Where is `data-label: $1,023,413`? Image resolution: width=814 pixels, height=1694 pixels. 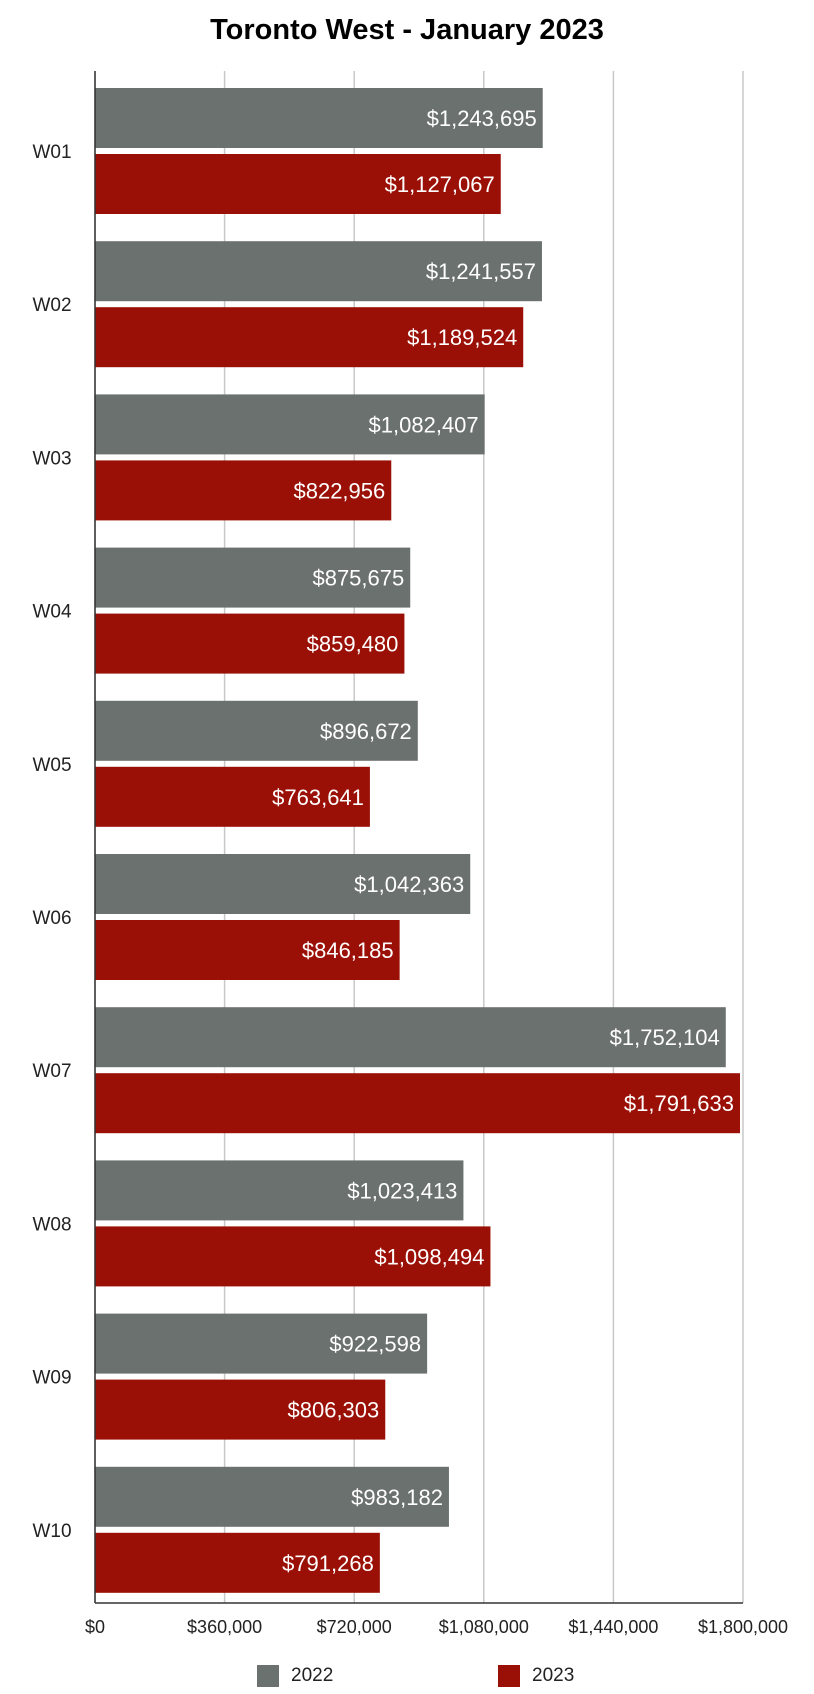
data-label: $1,023,413 is located at coordinates (402, 1190).